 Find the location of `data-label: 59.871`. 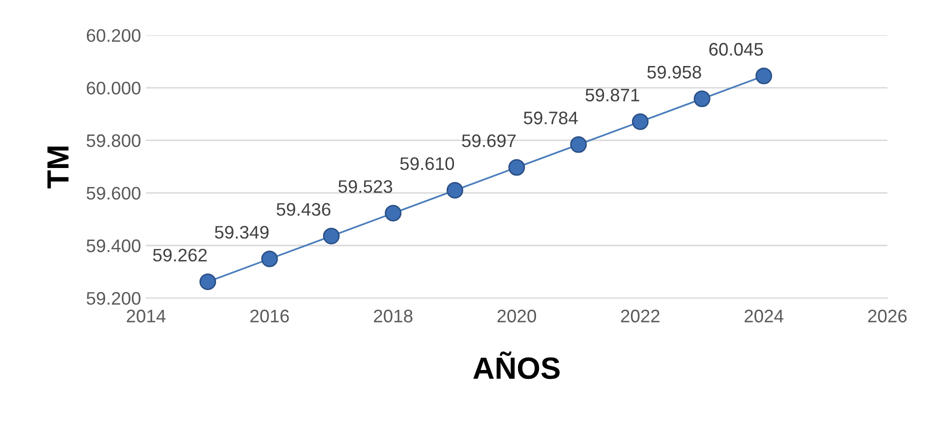

data-label: 59.871 is located at coordinates (613, 95).